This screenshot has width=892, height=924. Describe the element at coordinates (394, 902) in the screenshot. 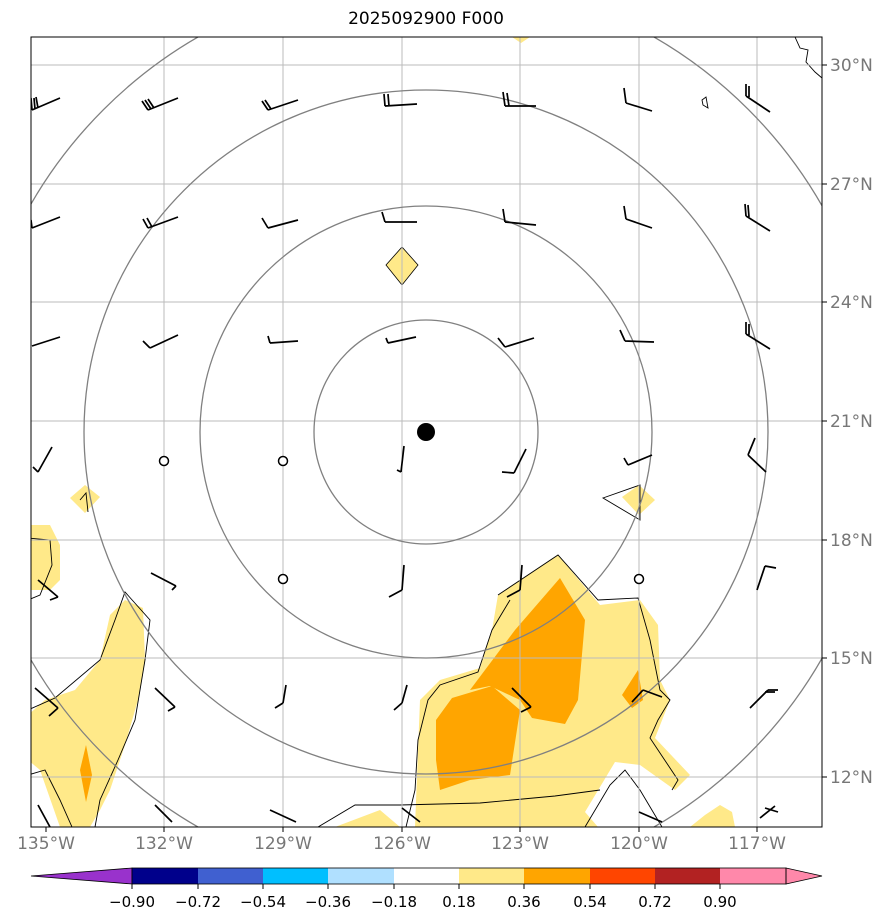

I see `colorbar-tick-label: −0.18` at that location.